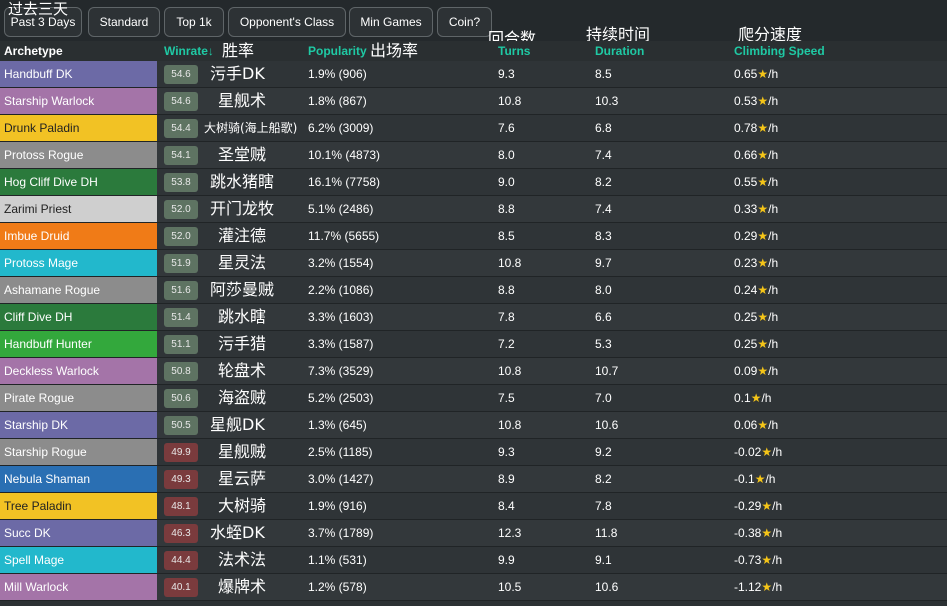 This screenshot has height=606, width=947. I want to click on archetype-name: Mill Warlock, so click(78, 587).